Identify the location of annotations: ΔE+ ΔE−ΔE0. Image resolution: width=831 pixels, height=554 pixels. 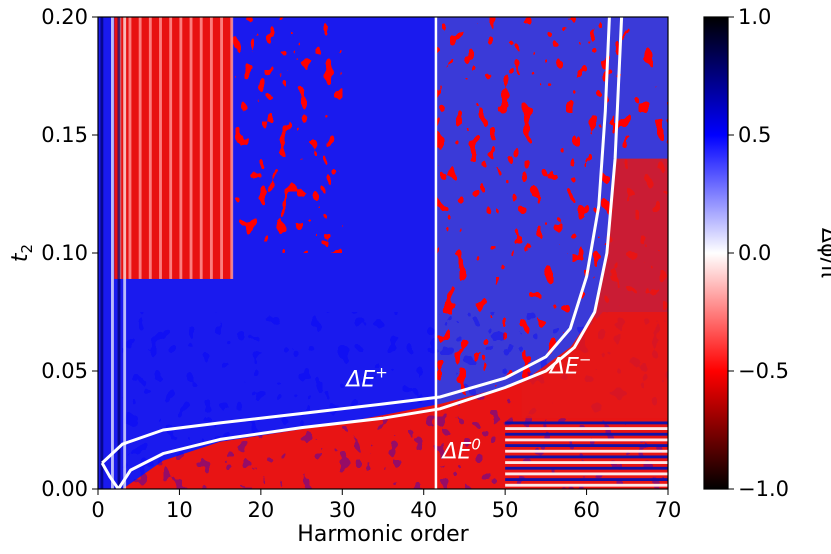
(467, 407).